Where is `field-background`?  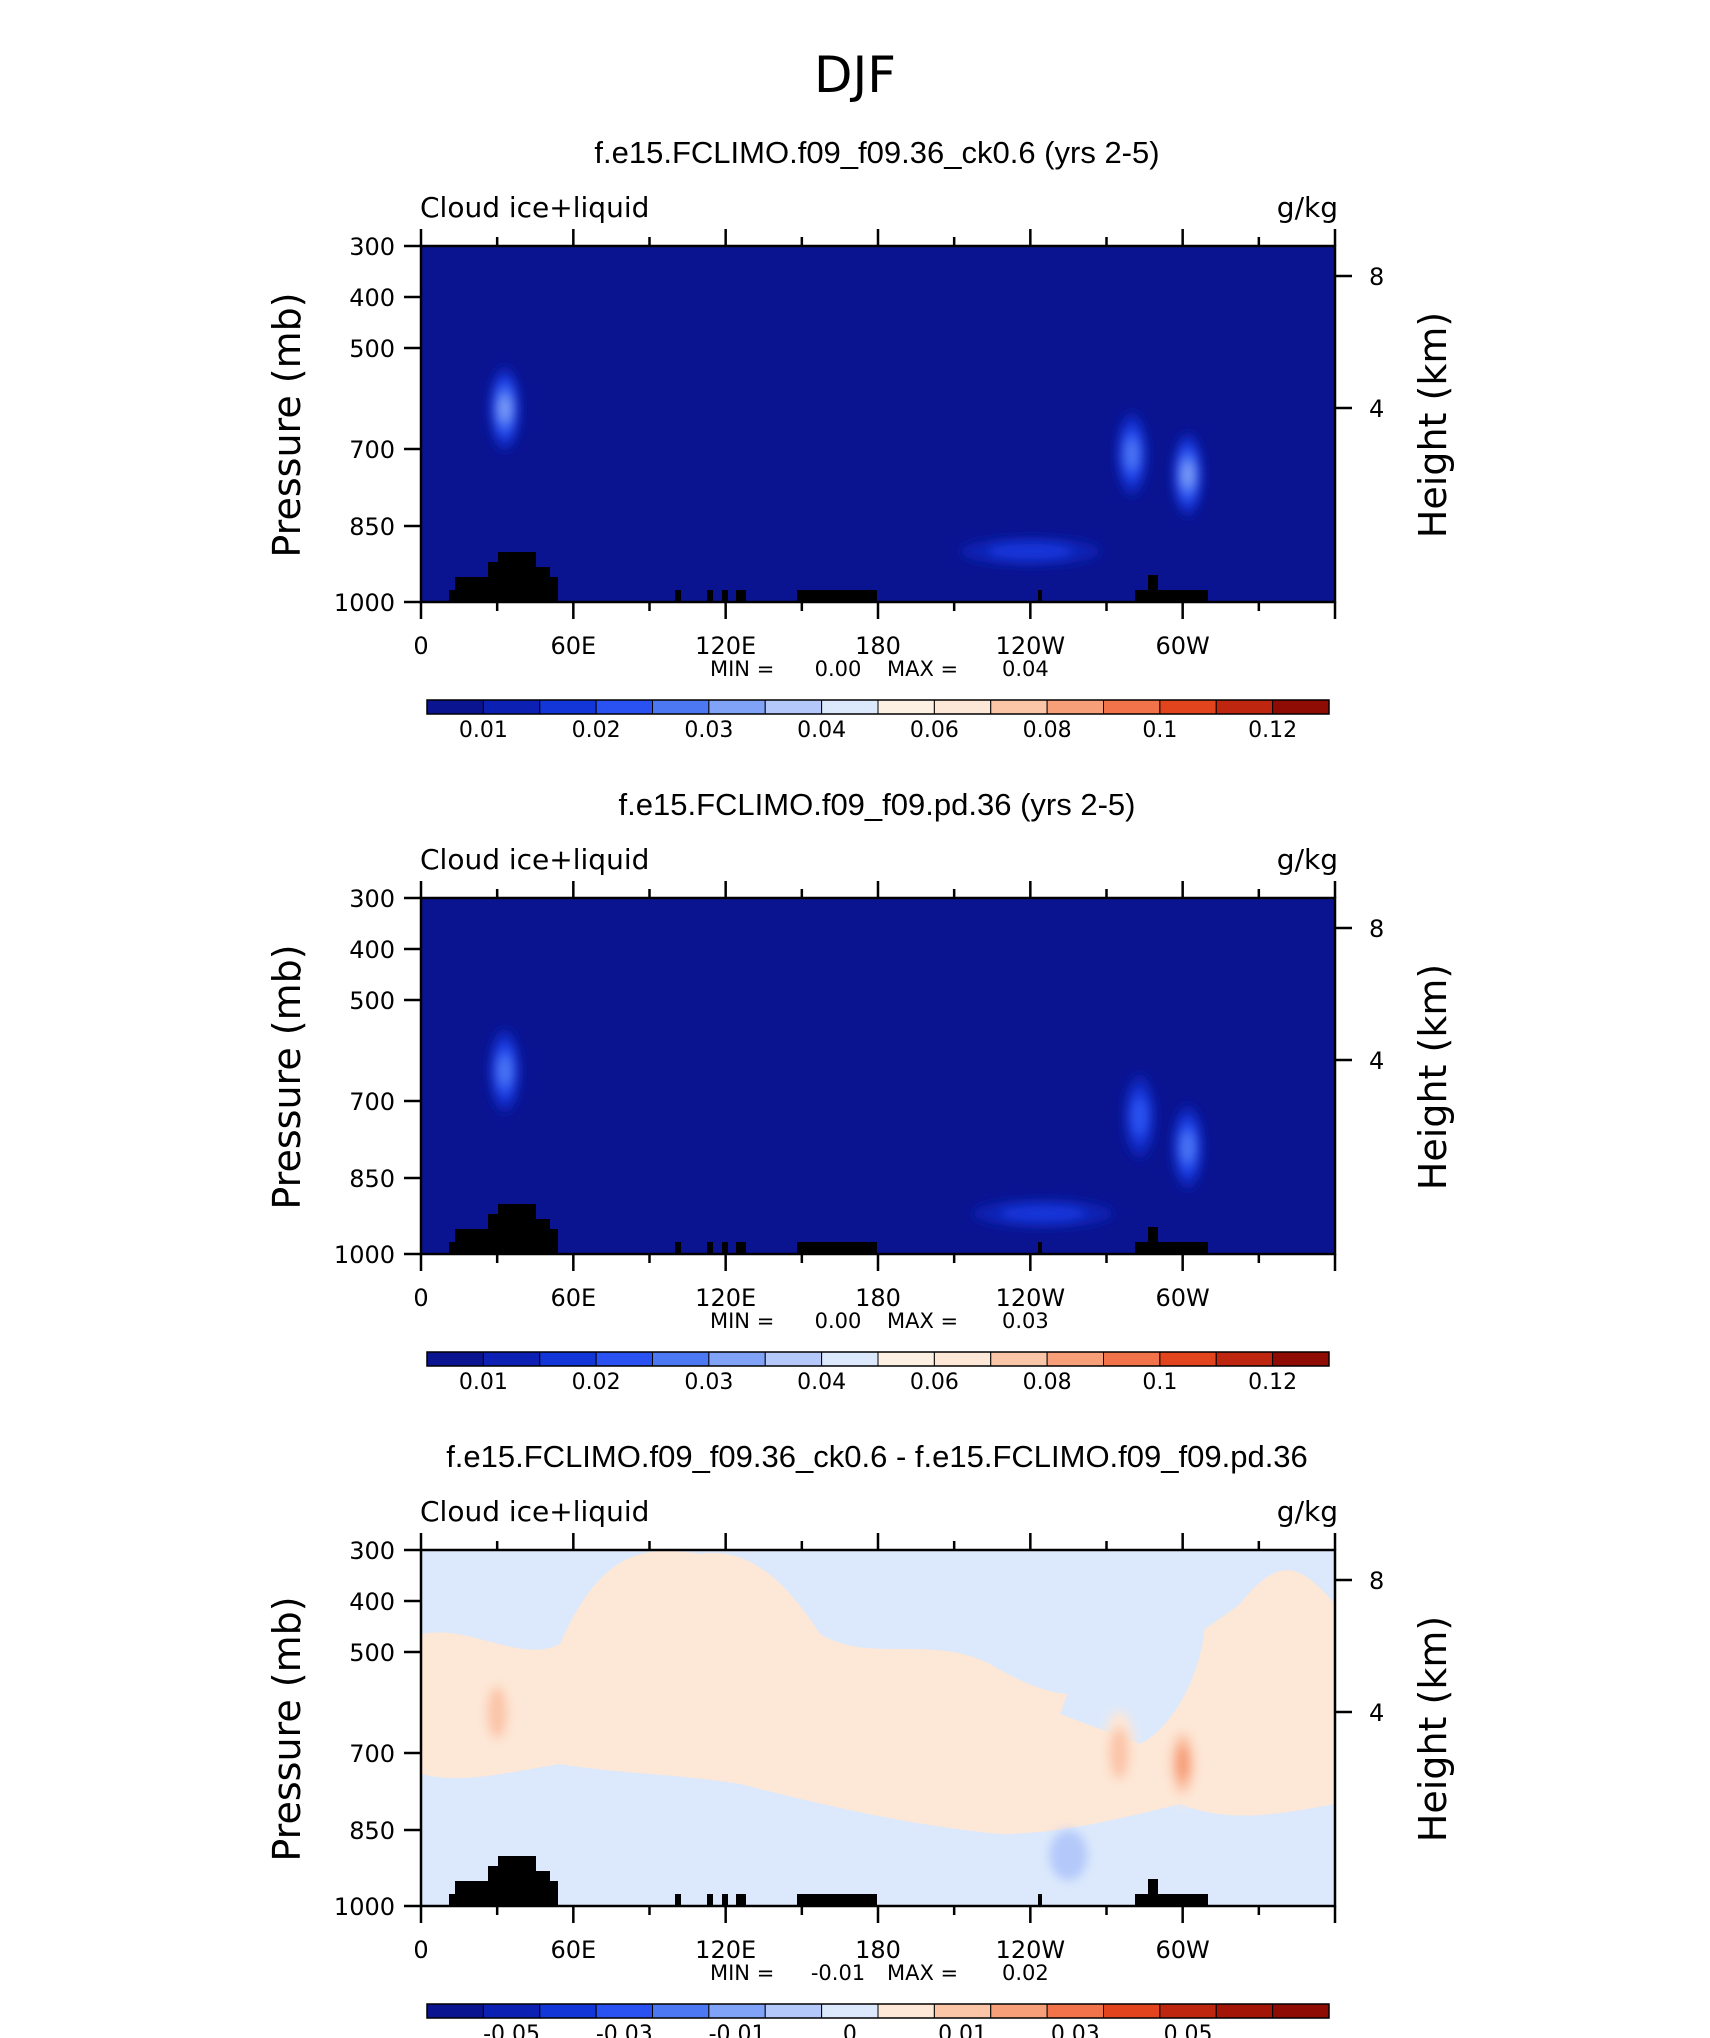 field-background is located at coordinates (878, 1076).